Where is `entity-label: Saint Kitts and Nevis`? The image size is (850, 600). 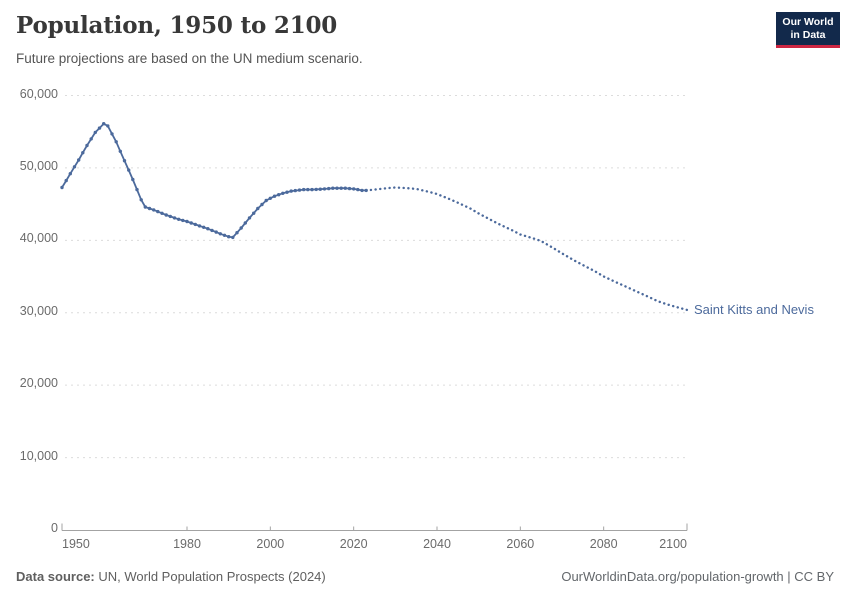
entity-label: Saint Kitts and Nevis is located at coordinates (754, 309).